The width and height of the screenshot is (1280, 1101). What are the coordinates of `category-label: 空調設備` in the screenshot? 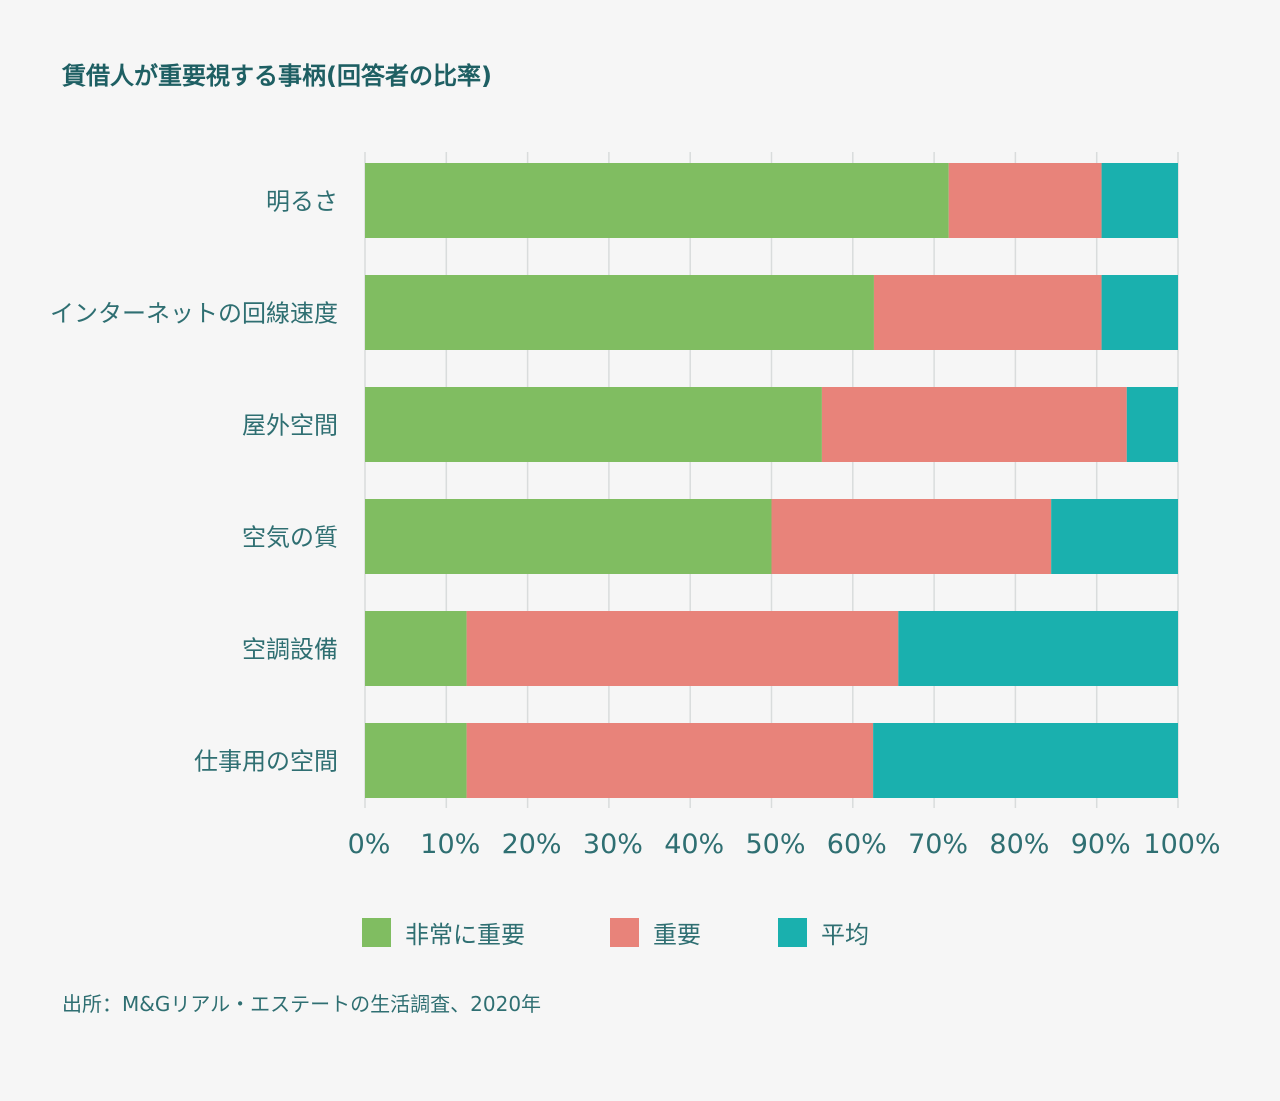 It's located at (290, 650).